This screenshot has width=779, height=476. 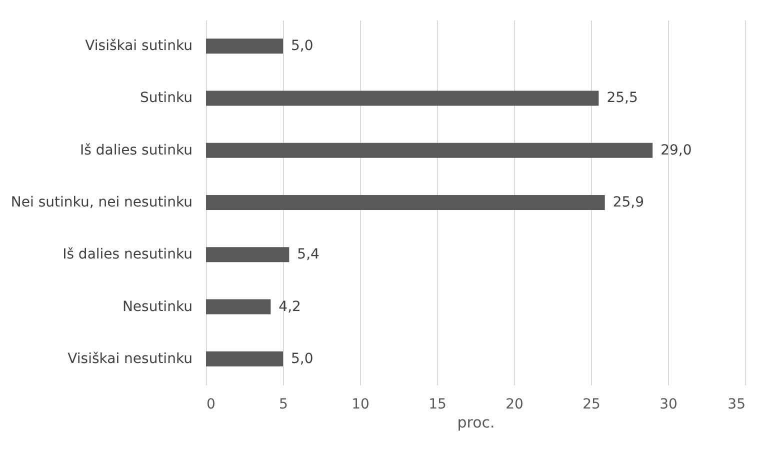 What do you see at coordinates (476, 423) in the screenshot?
I see `x-axis-title: proc.` at bounding box center [476, 423].